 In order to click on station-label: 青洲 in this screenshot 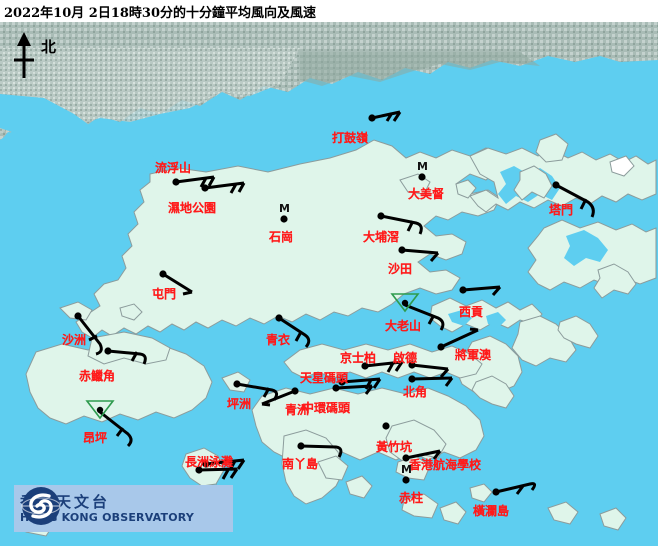, I will do `click(297, 410)`.